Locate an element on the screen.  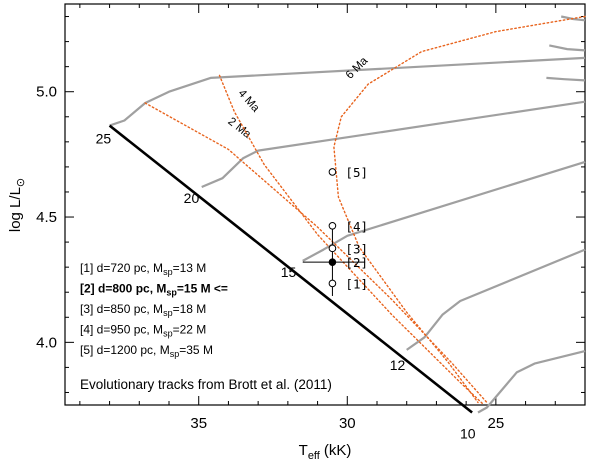
legend-entry-text: [1] d=720 pc, M is located at coordinates (121, 268).